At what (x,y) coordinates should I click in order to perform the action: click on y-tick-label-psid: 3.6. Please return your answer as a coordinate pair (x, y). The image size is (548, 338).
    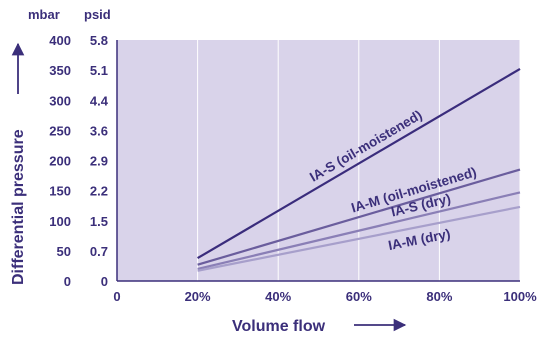
    Looking at the image, I should click on (99, 130).